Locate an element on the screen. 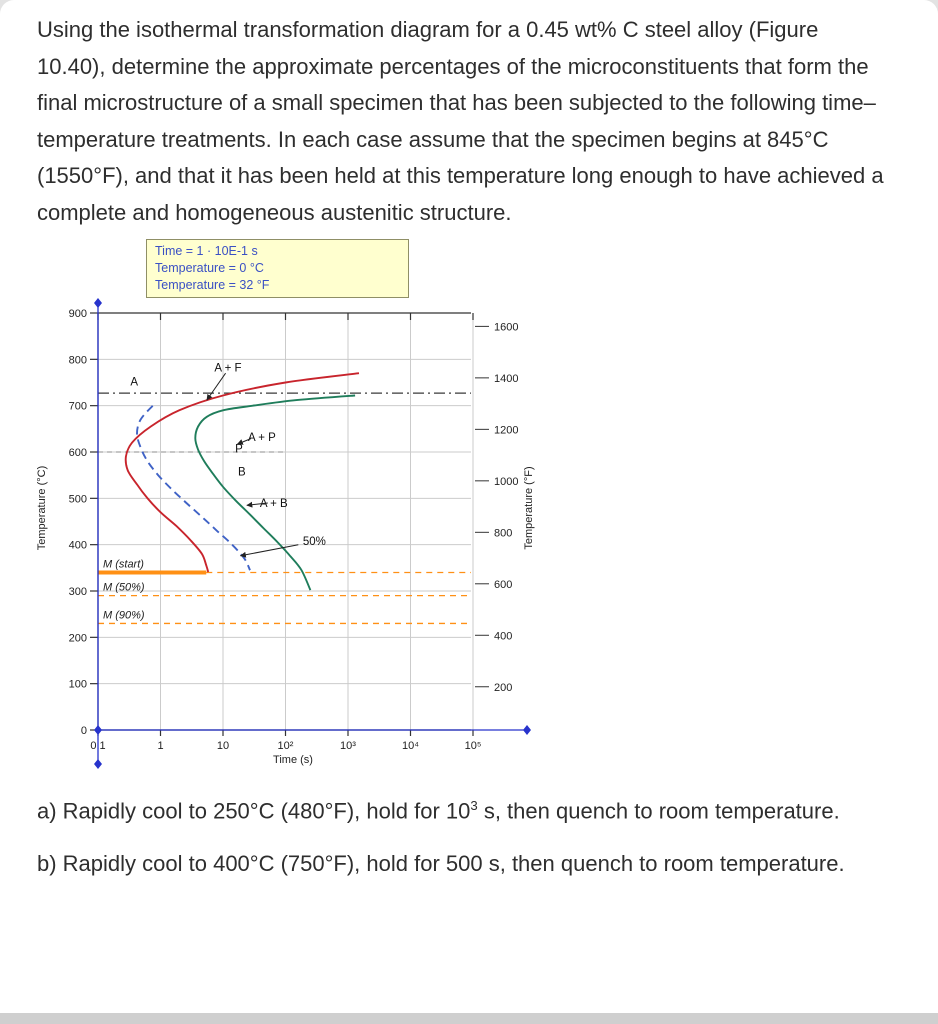  x-axis-label: Time (s) is located at coordinates (293, 760).